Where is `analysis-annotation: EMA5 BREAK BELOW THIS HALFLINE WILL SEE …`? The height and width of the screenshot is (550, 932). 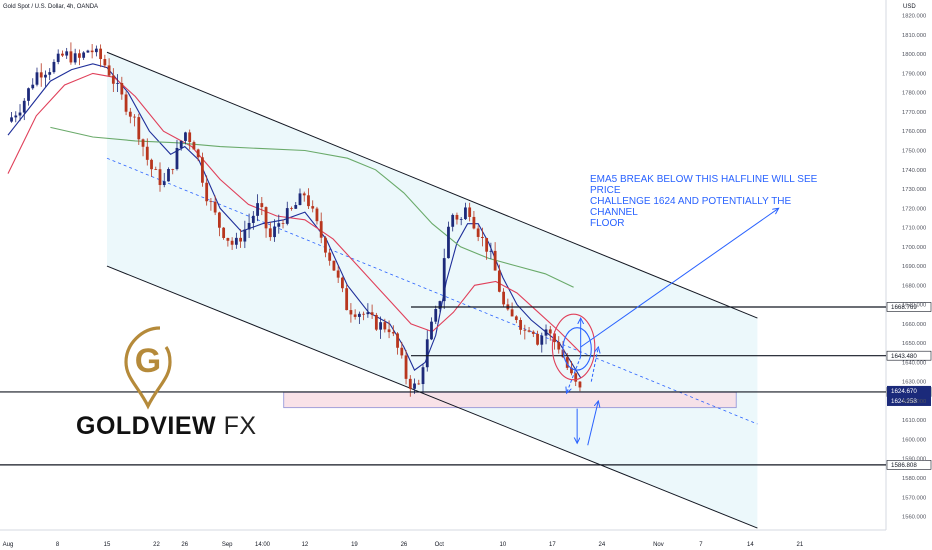
analysis-annotation: EMA5 BREAK BELOW THIS HALFLINE WILL SEE … is located at coordinates (710, 201).